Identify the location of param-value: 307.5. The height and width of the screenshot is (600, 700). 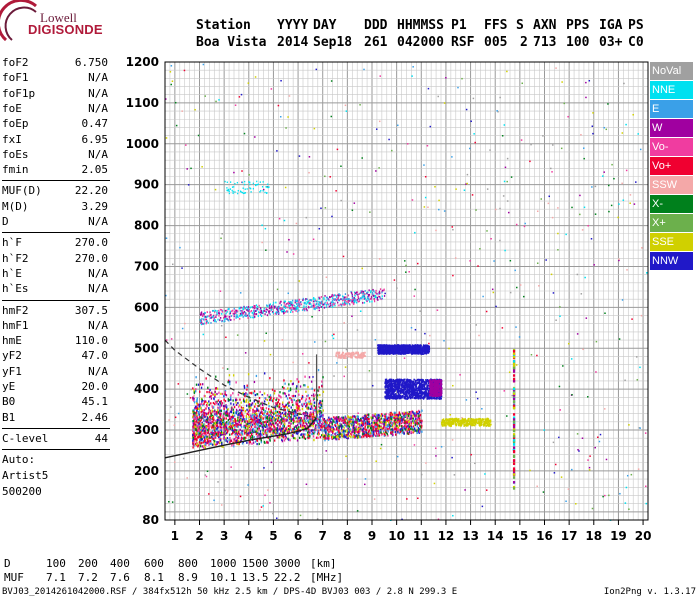
(91, 310).